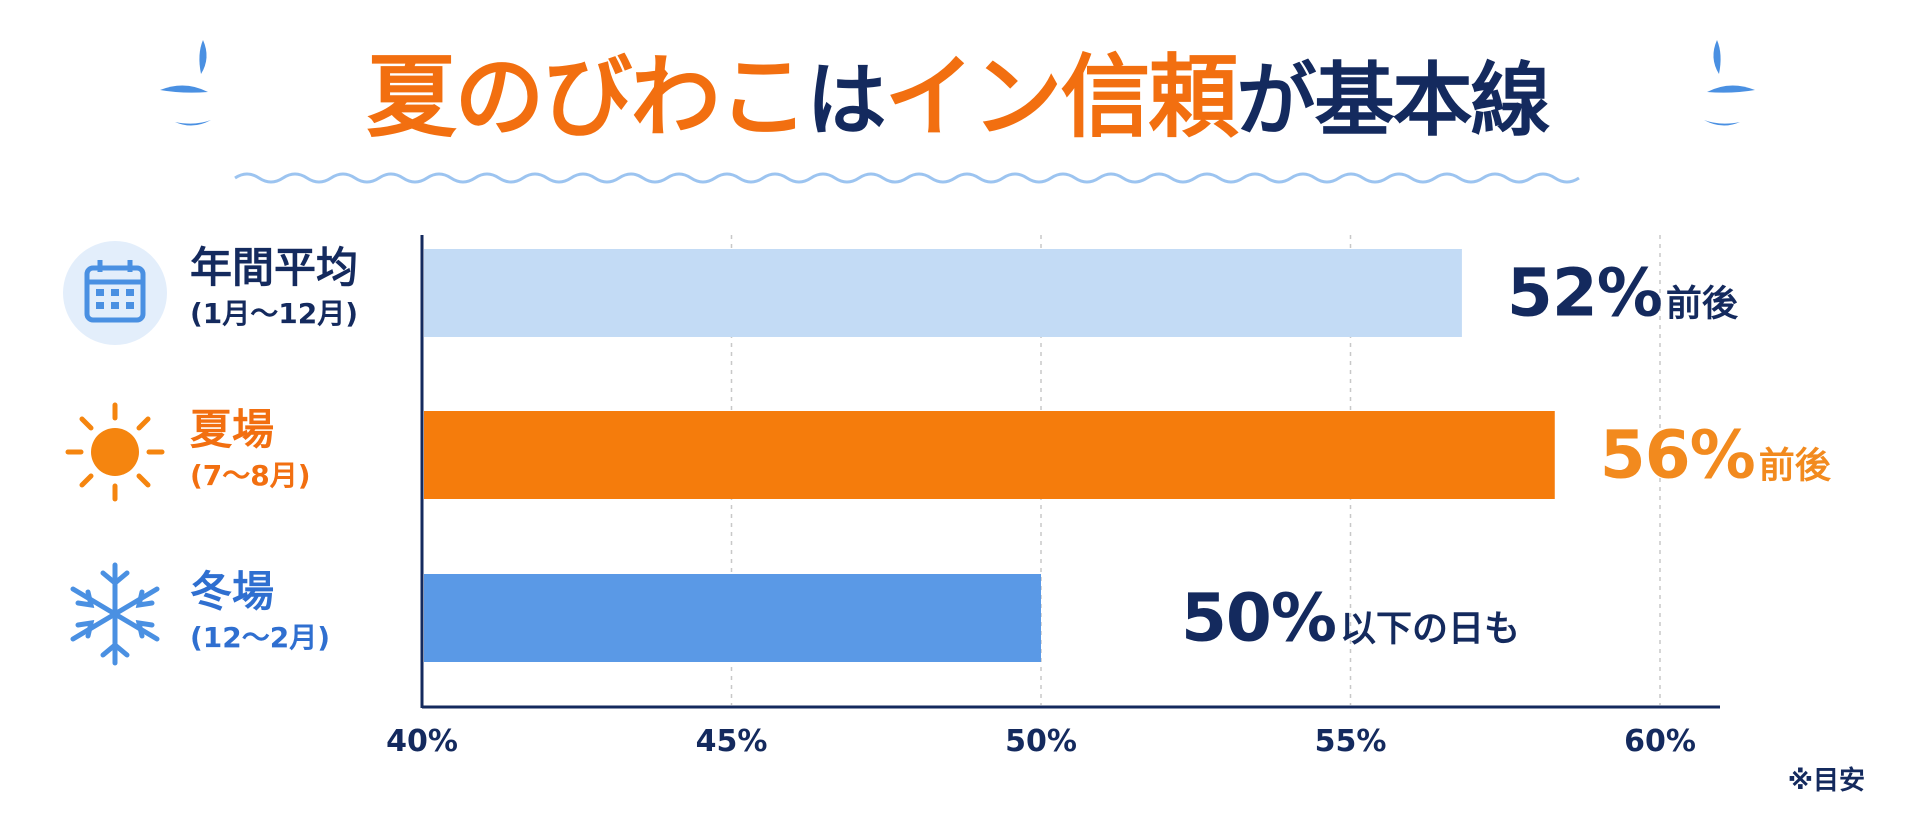 This screenshot has height=821, width=1915. I want to click on chart-title: 夏のびわこはイン信頼が基本線, so click(957, 97).